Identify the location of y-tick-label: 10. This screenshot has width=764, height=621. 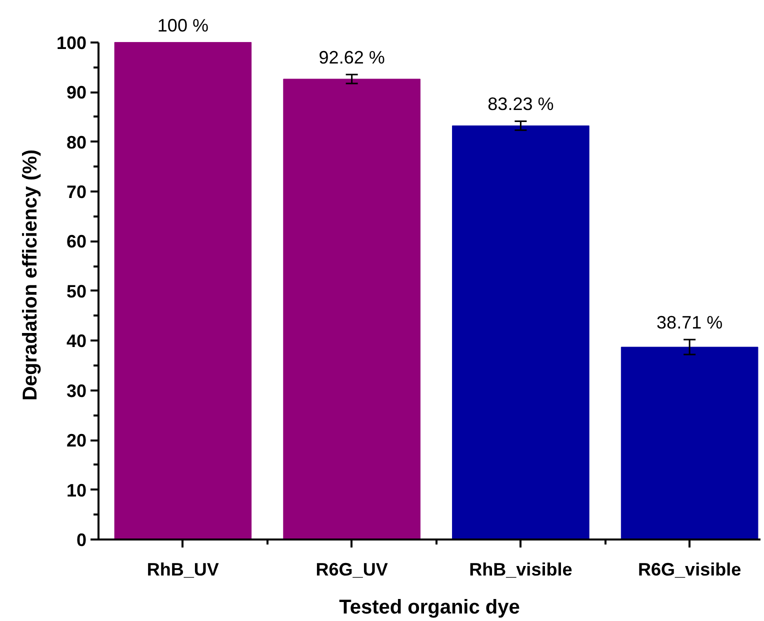
(76, 490).